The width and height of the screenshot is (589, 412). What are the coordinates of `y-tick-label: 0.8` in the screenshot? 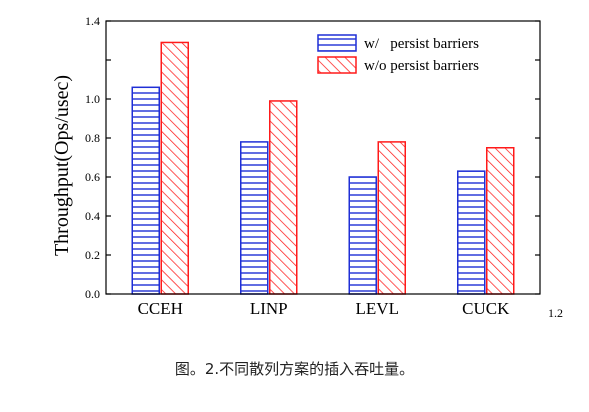 It's located at (92, 138).